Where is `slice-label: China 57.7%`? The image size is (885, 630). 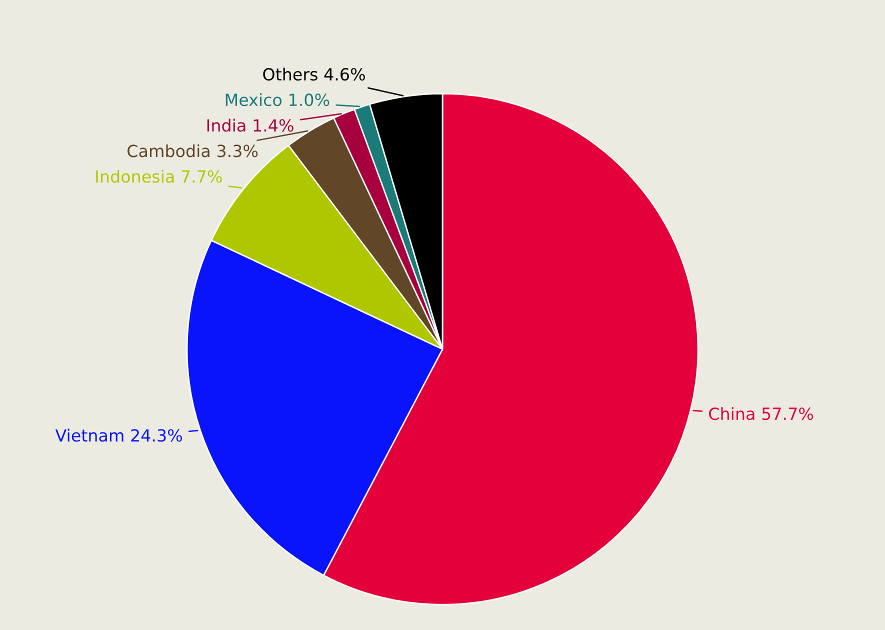
slice-label: China 57.7% is located at coordinates (761, 413).